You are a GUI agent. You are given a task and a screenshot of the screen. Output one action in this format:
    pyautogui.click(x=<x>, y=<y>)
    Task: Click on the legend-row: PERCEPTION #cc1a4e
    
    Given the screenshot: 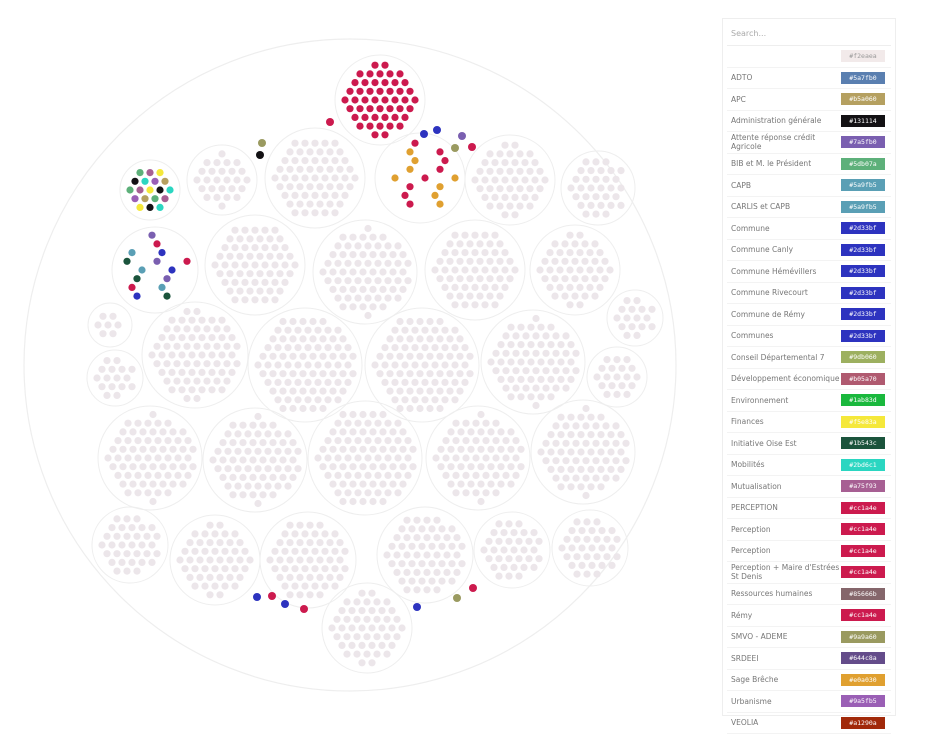 What is the action you would take?
    pyautogui.click(x=809, y=508)
    